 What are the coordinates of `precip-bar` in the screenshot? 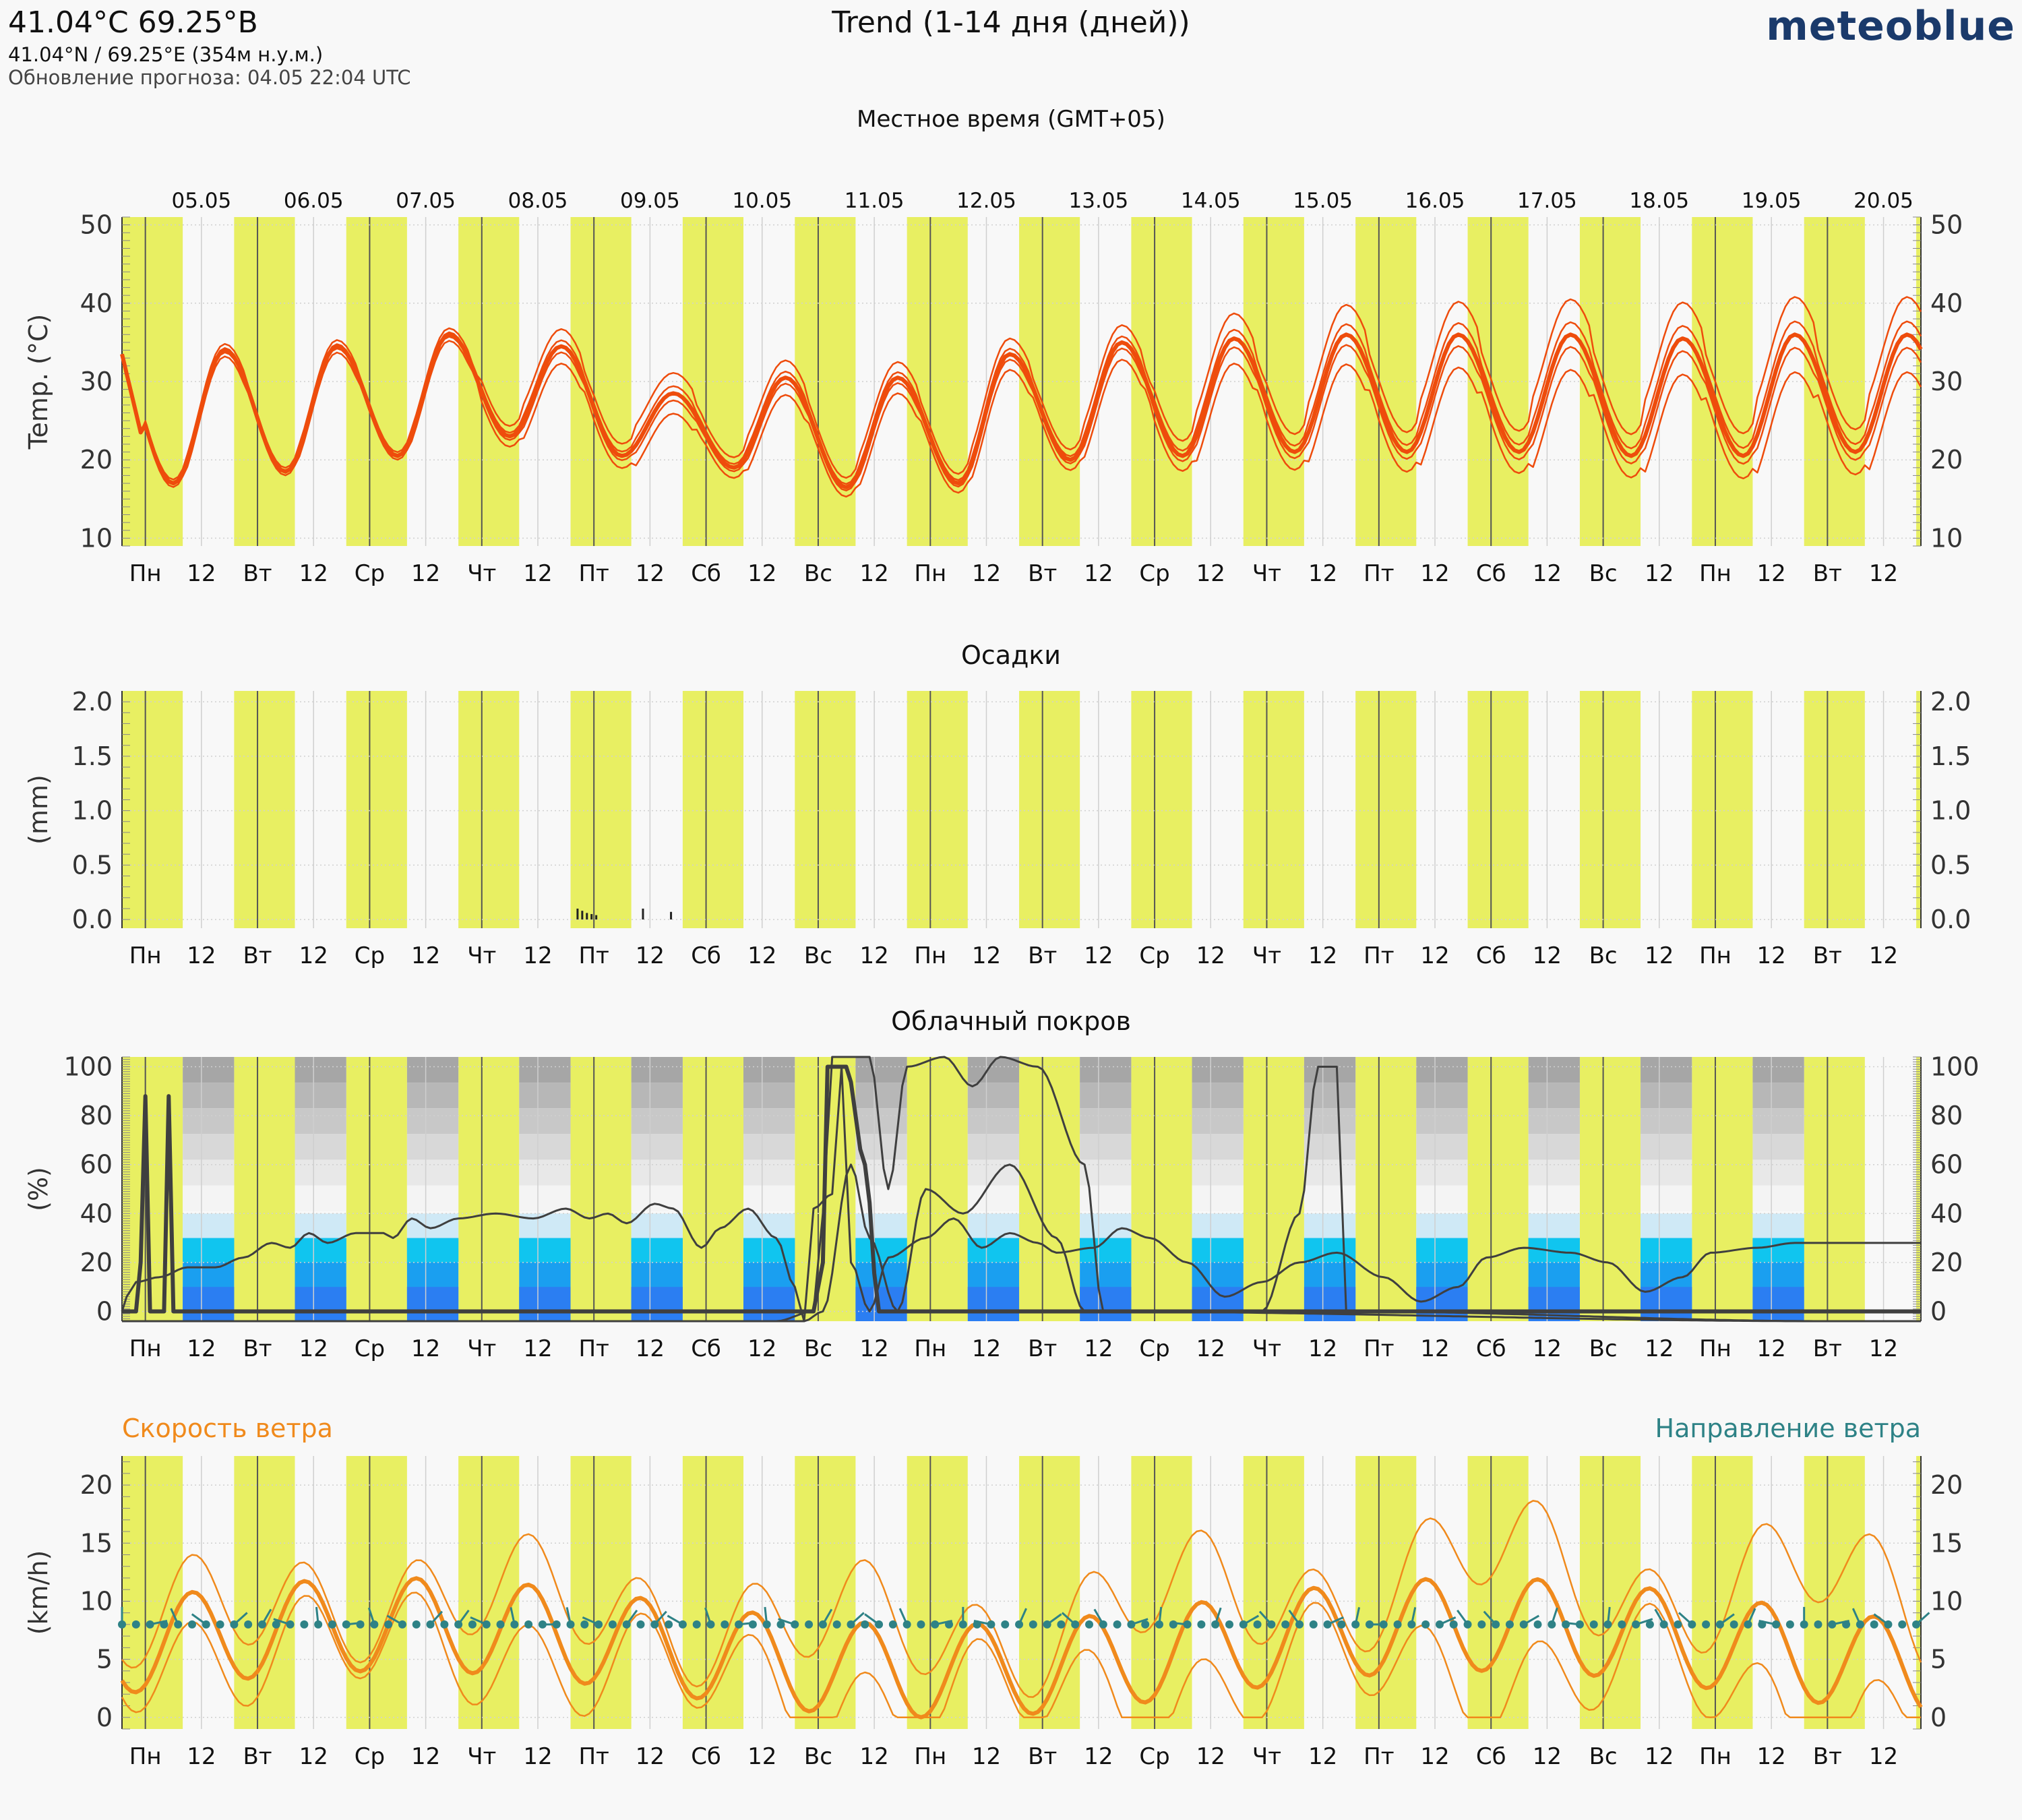 It's located at (591, 917).